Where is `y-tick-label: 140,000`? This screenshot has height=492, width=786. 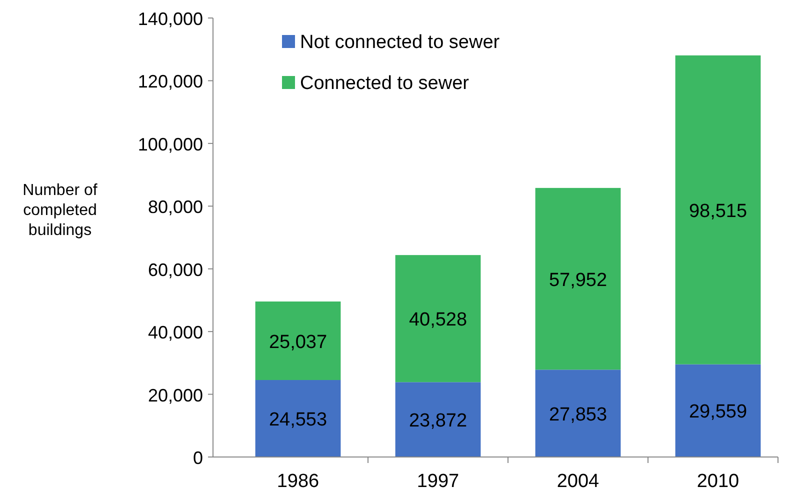 y-tick-label: 140,000 is located at coordinates (170, 19).